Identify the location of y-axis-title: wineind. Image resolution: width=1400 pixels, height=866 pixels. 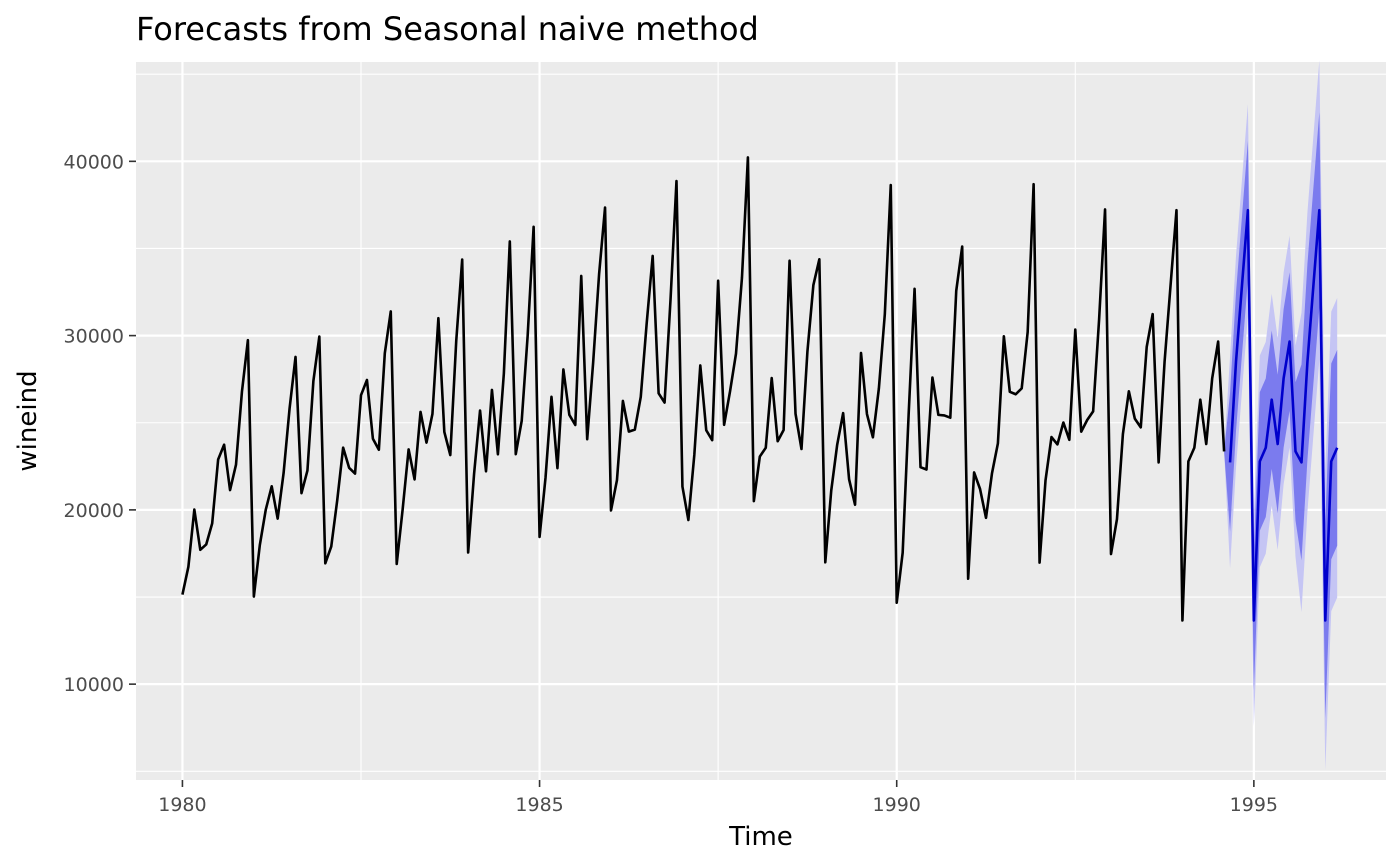
(28, 420).